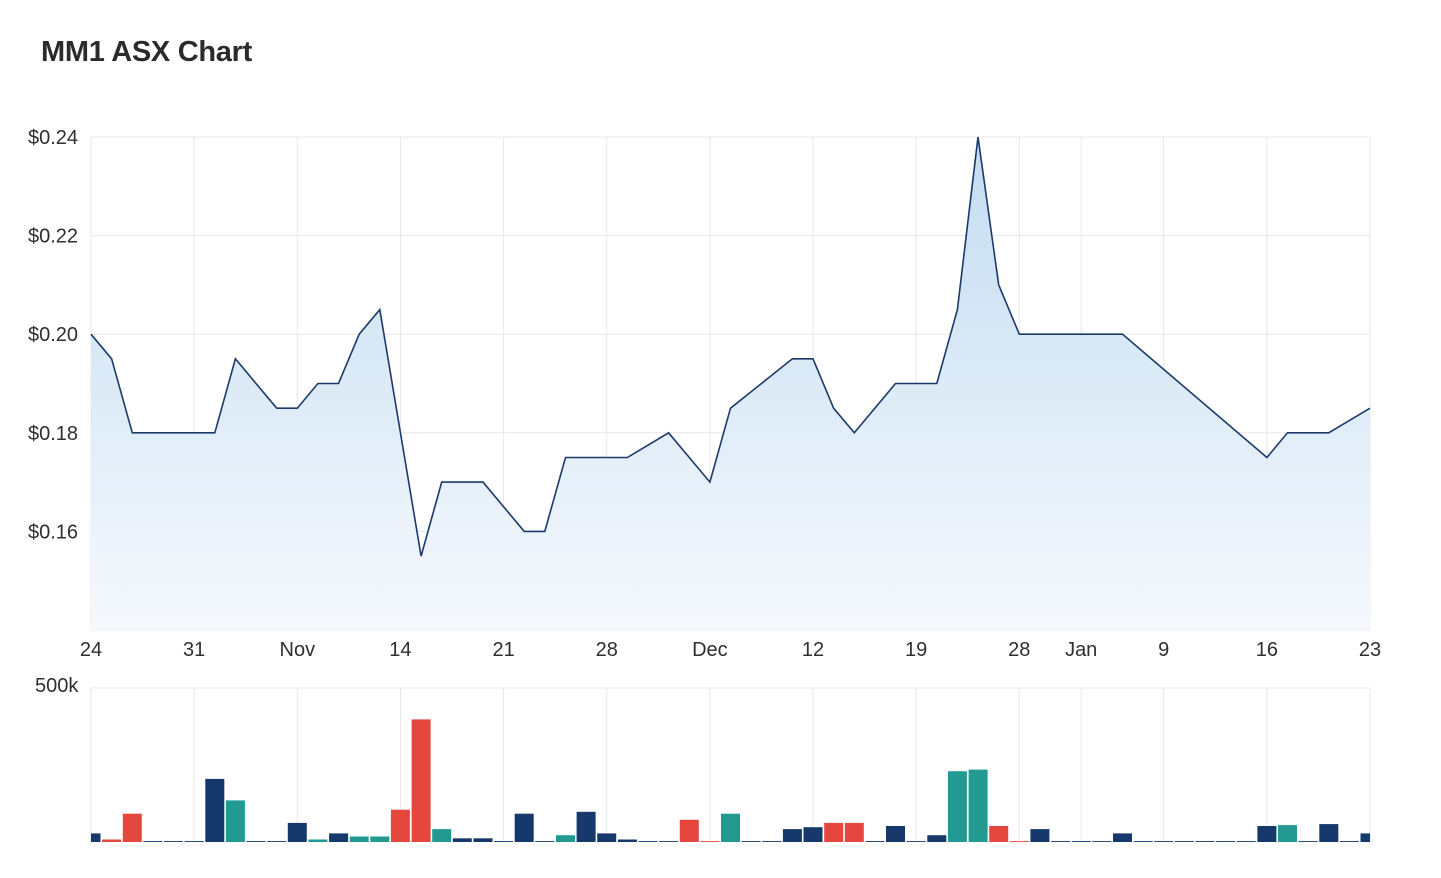 This screenshot has width=1441, height=878. Describe the element at coordinates (1081, 650) in the screenshot. I see `x-tick-label: Jan` at that location.